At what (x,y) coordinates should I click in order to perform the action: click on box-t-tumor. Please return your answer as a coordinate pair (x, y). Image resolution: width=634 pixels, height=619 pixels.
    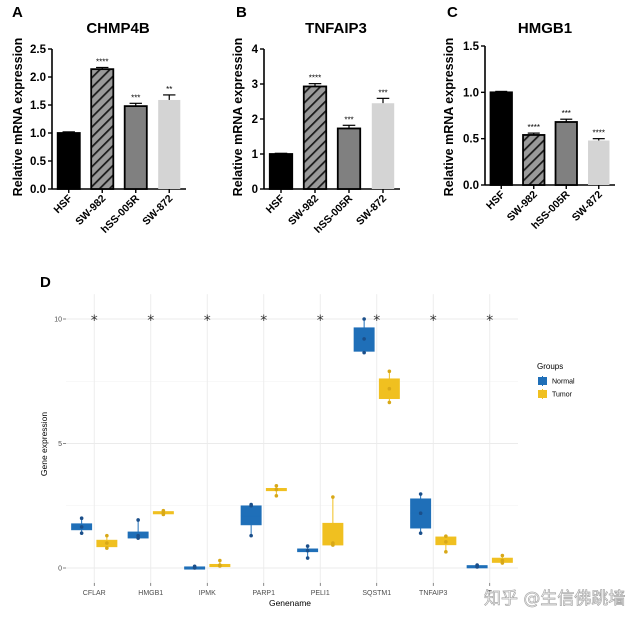
    Looking at the image, I should click on (502, 559).